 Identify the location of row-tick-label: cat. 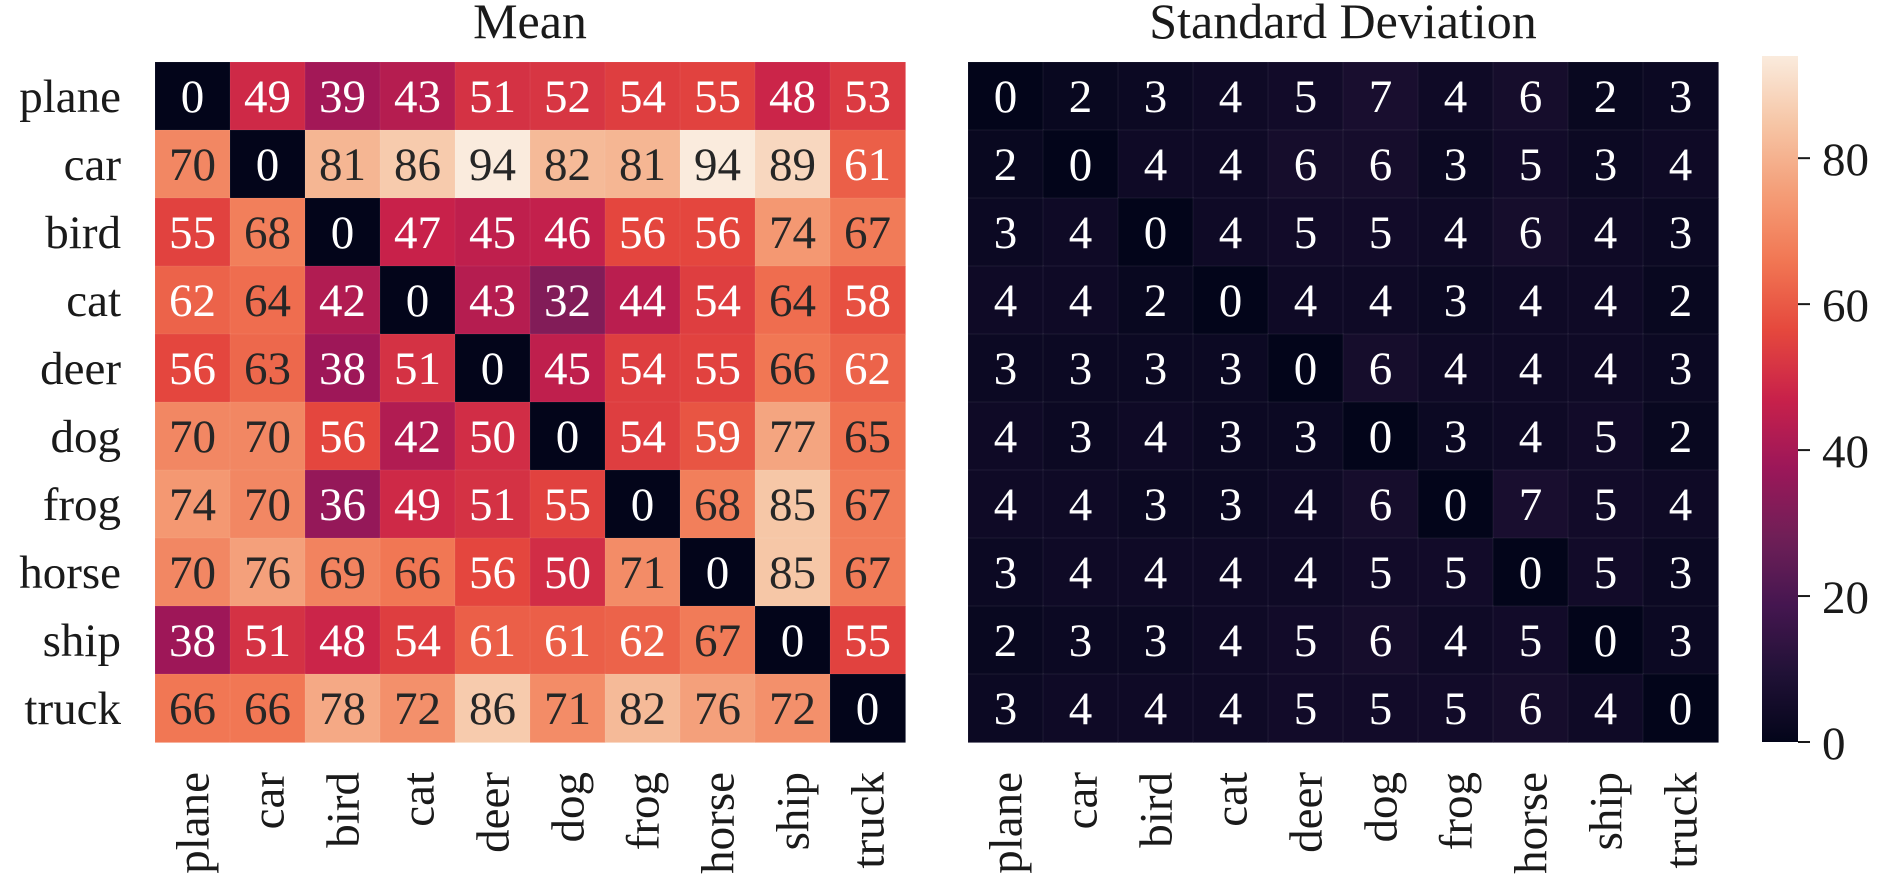
(93, 301).